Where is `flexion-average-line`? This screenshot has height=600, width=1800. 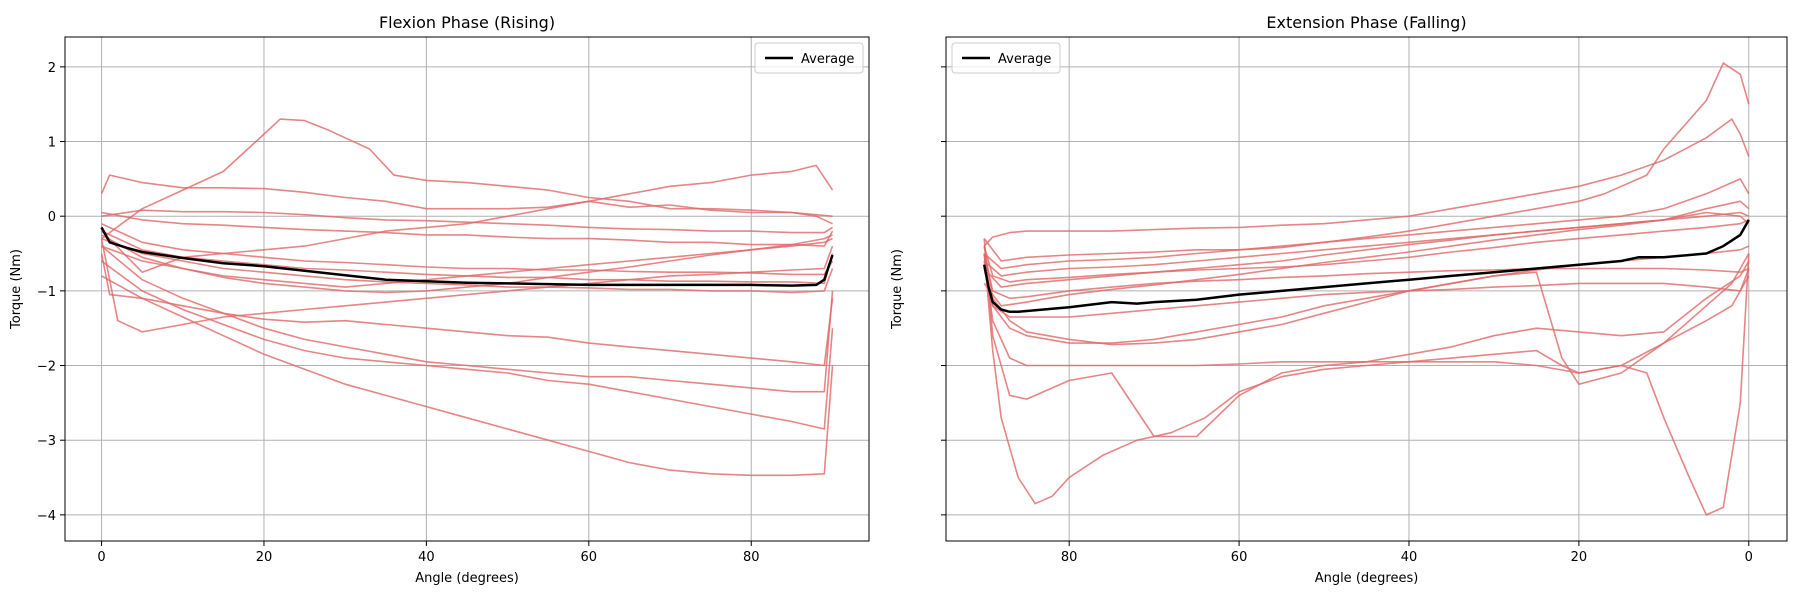
flexion-average-line is located at coordinates (467, 256).